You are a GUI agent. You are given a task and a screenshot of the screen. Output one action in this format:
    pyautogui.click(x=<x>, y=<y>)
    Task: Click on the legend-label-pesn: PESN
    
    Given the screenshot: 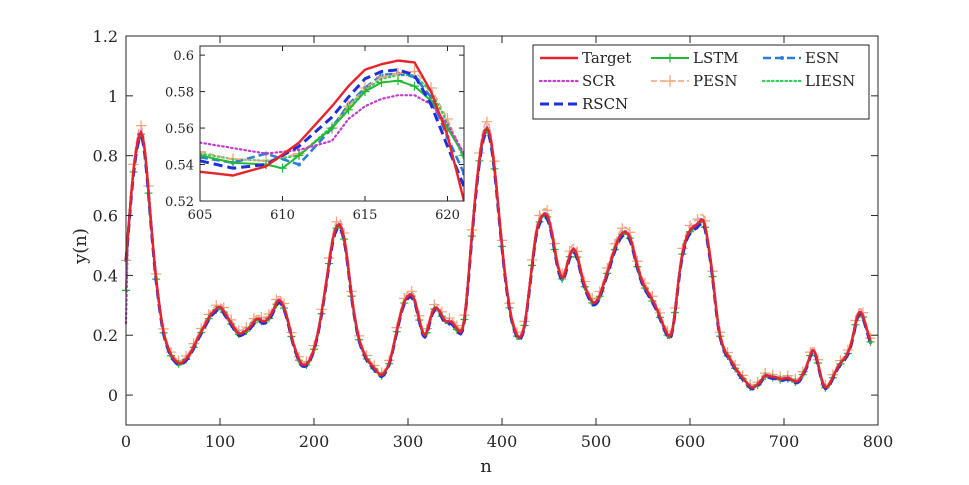 What is the action you would take?
    pyautogui.click(x=715, y=81)
    